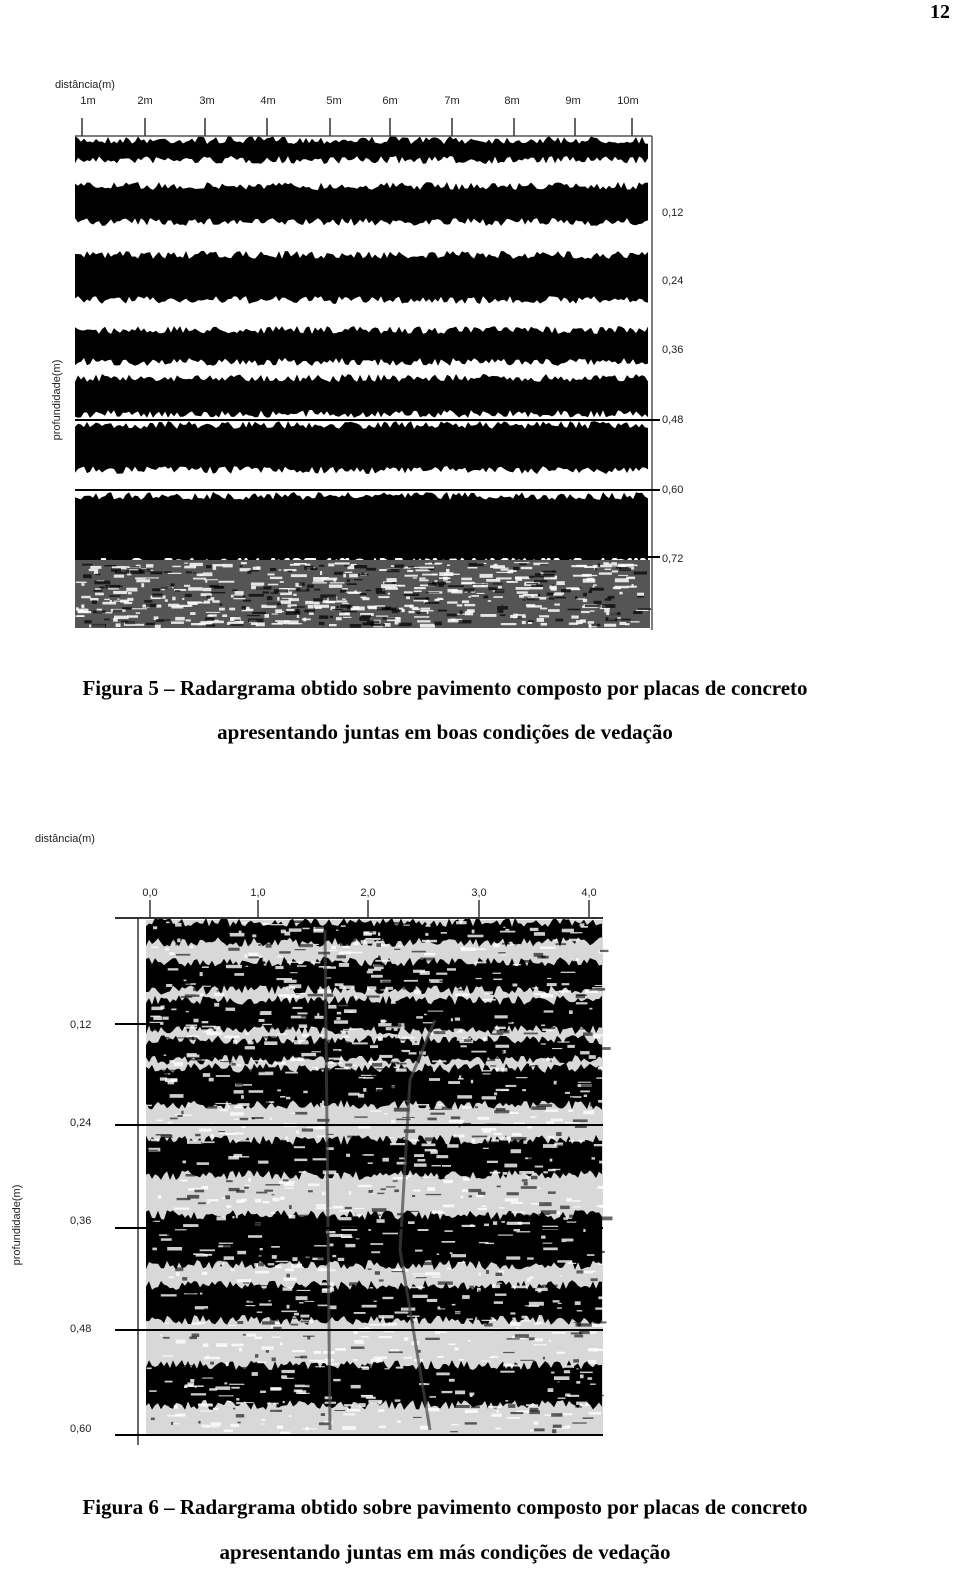  I want to click on x-tick-label: 1m, so click(87, 101).